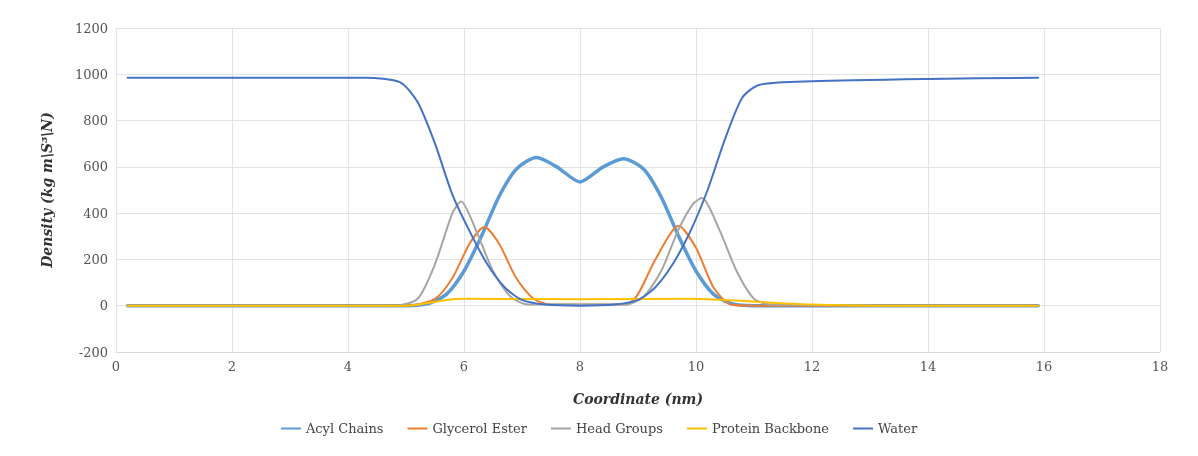 This screenshot has height=456, width=1198. I want to click on x-tick-label: 12, so click(812, 366).